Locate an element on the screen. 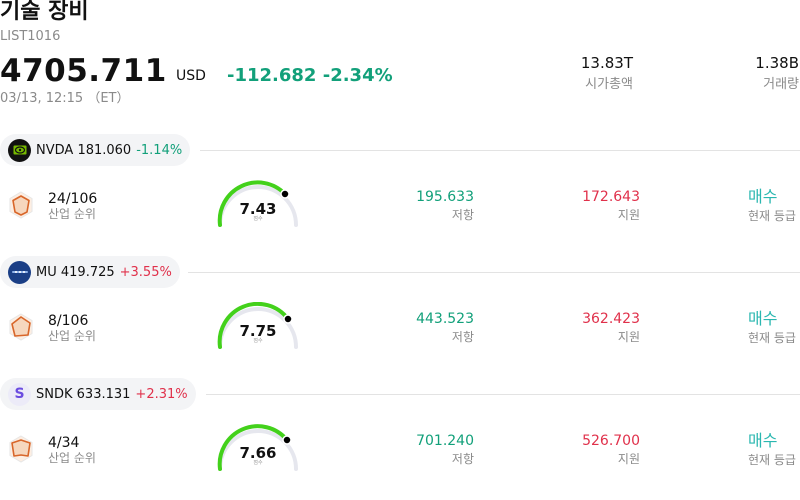 This screenshot has width=800, height=500. page-title: 기술 장비 is located at coordinates (44, 12).